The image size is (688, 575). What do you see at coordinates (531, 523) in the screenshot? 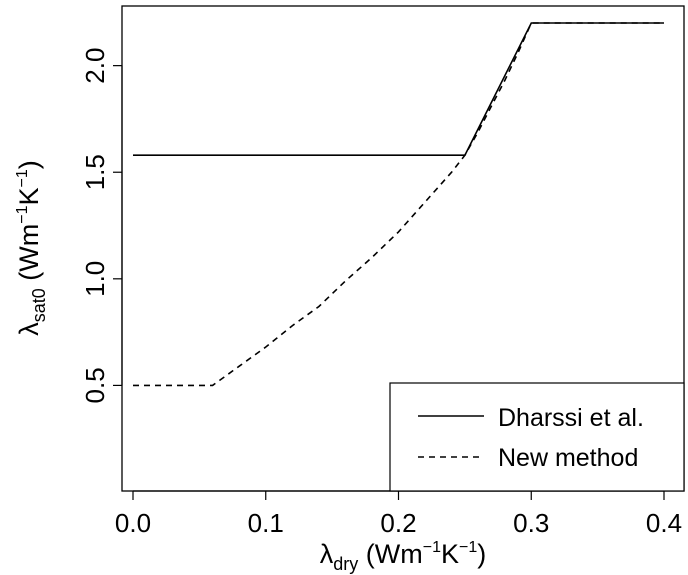
I see `x-tick-label: 0.3` at bounding box center [531, 523].